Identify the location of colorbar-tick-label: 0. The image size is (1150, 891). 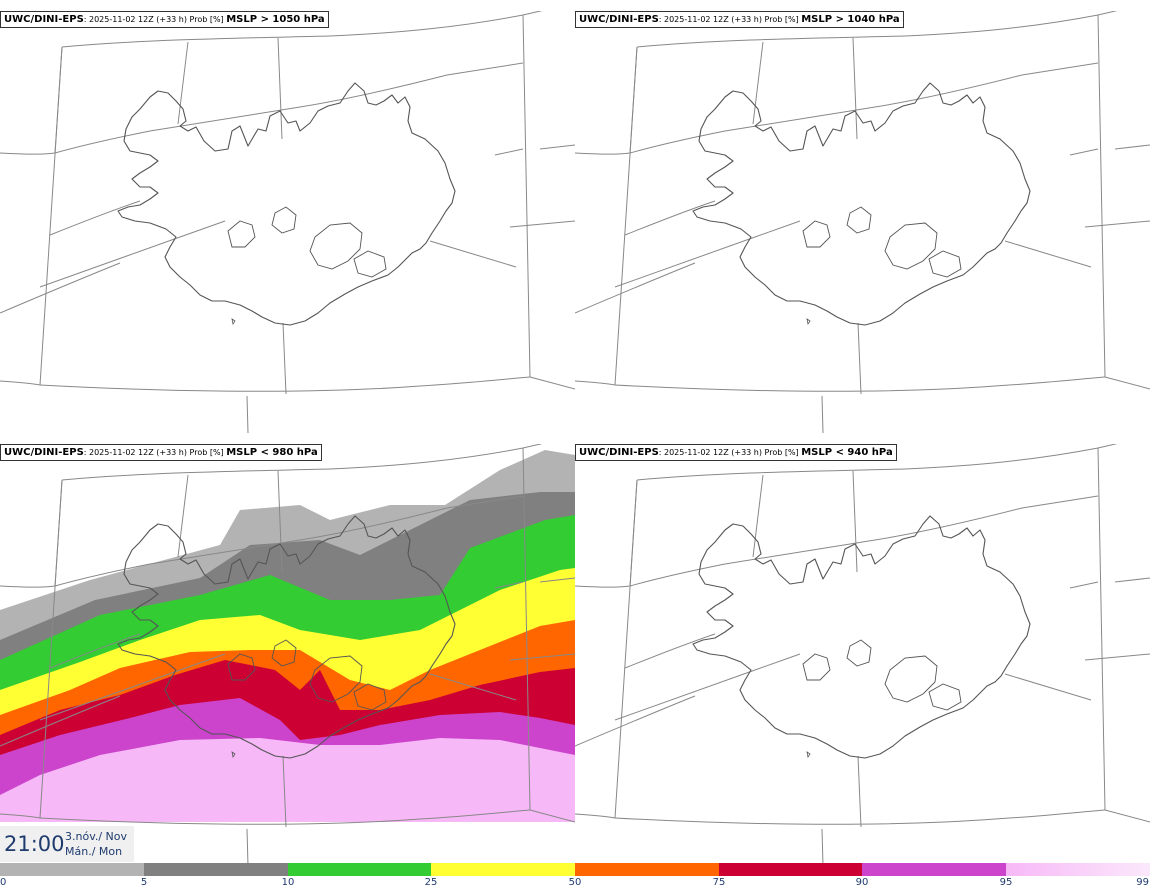
(3, 882).